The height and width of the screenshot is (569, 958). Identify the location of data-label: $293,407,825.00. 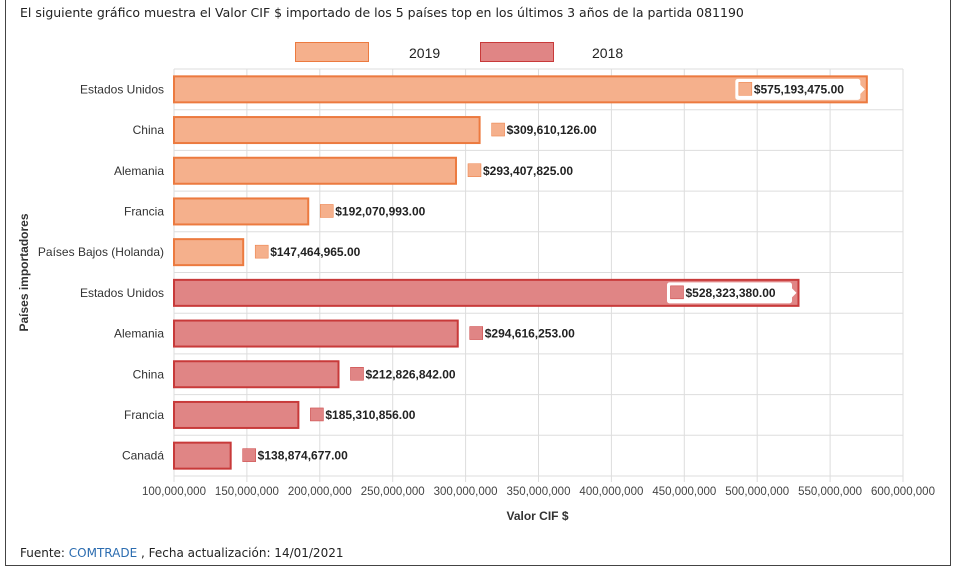
(528, 171).